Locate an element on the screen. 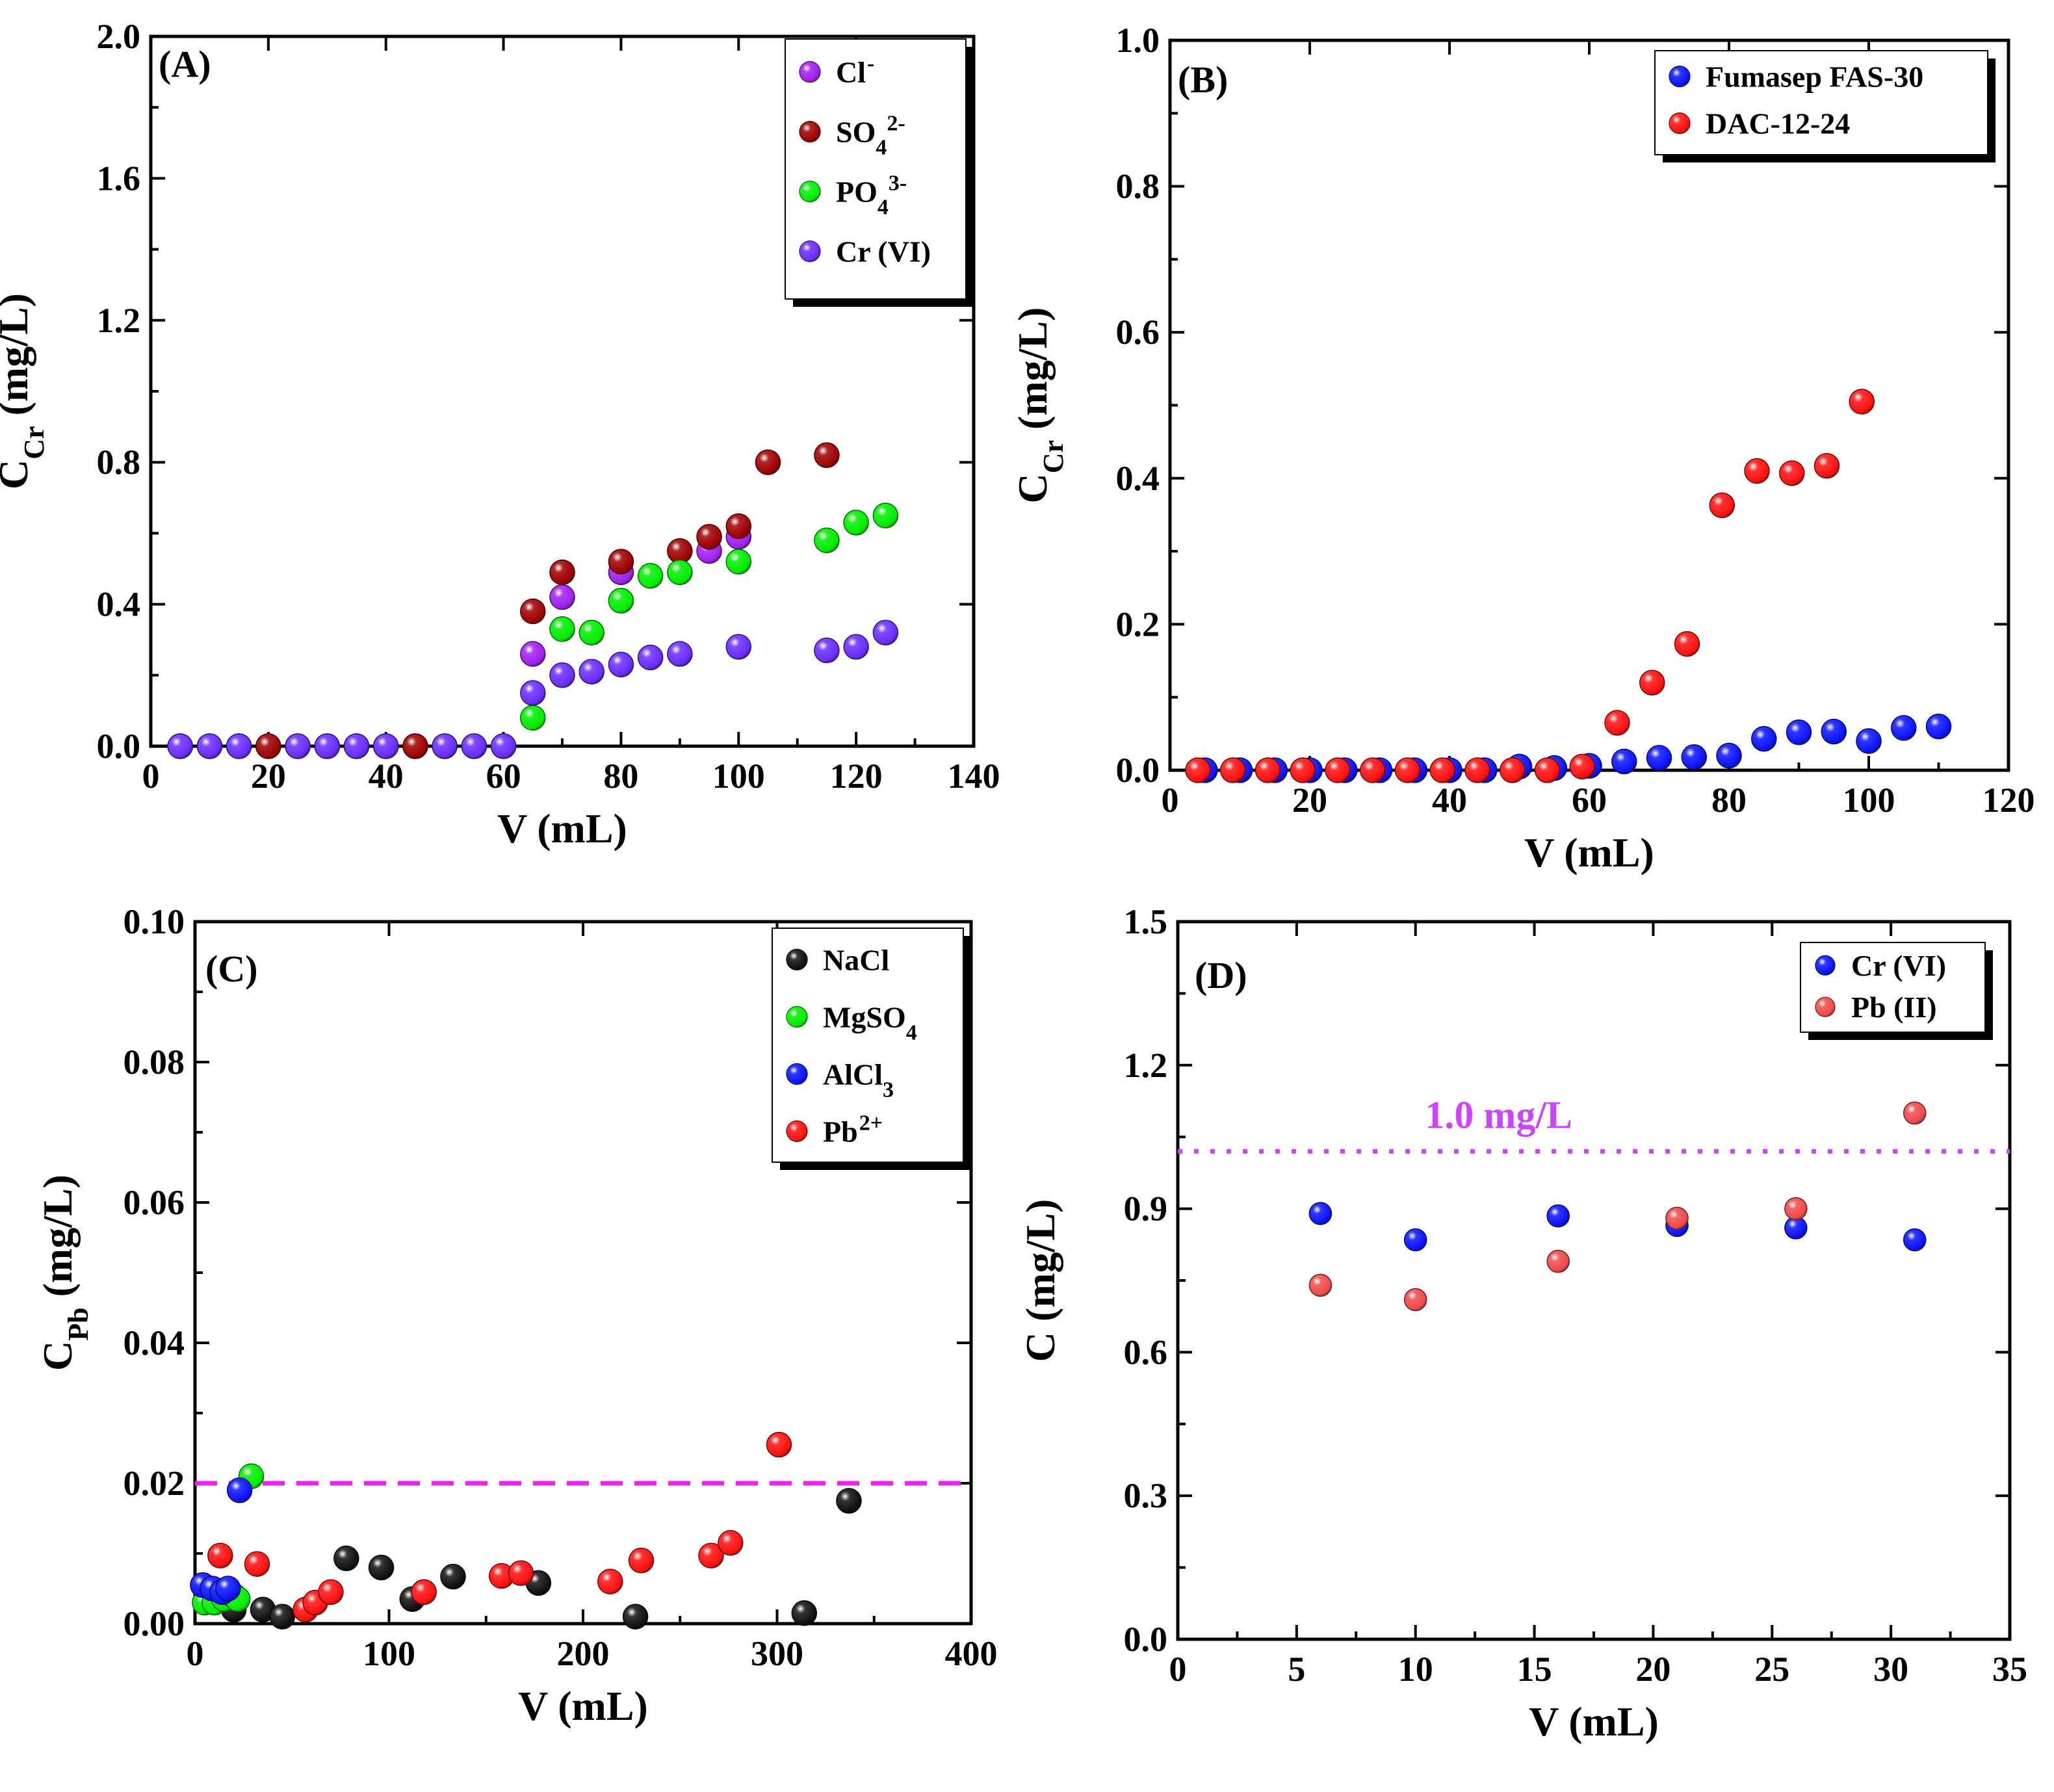 This screenshot has width=2054, height=1792. legend-box is located at coordinates (1821, 102).